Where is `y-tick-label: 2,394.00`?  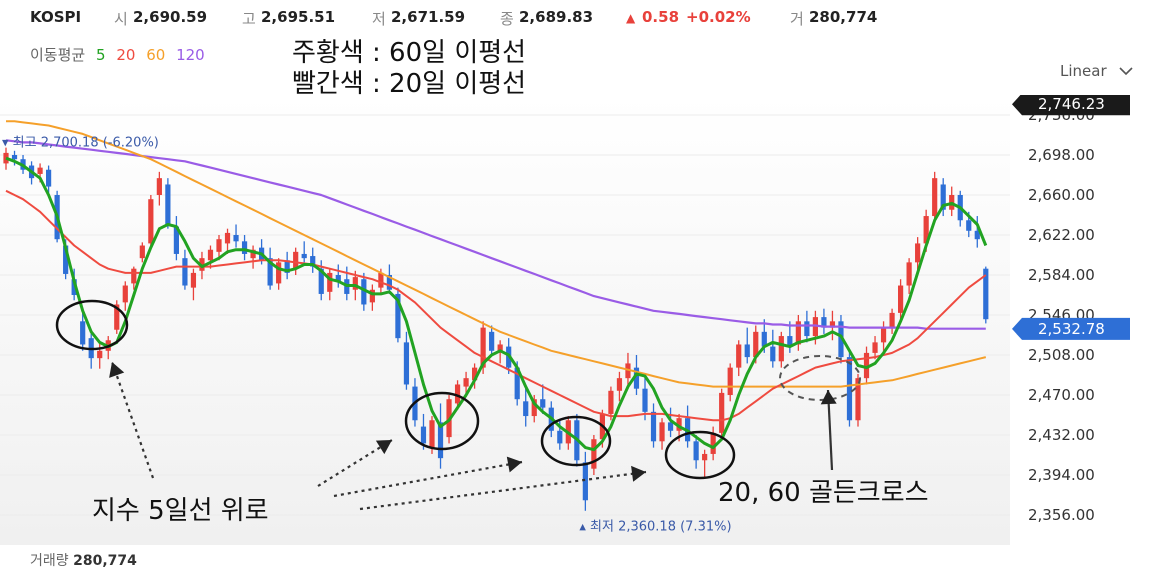 y-tick-label: 2,394.00 is located at coordinates (1061, 475).